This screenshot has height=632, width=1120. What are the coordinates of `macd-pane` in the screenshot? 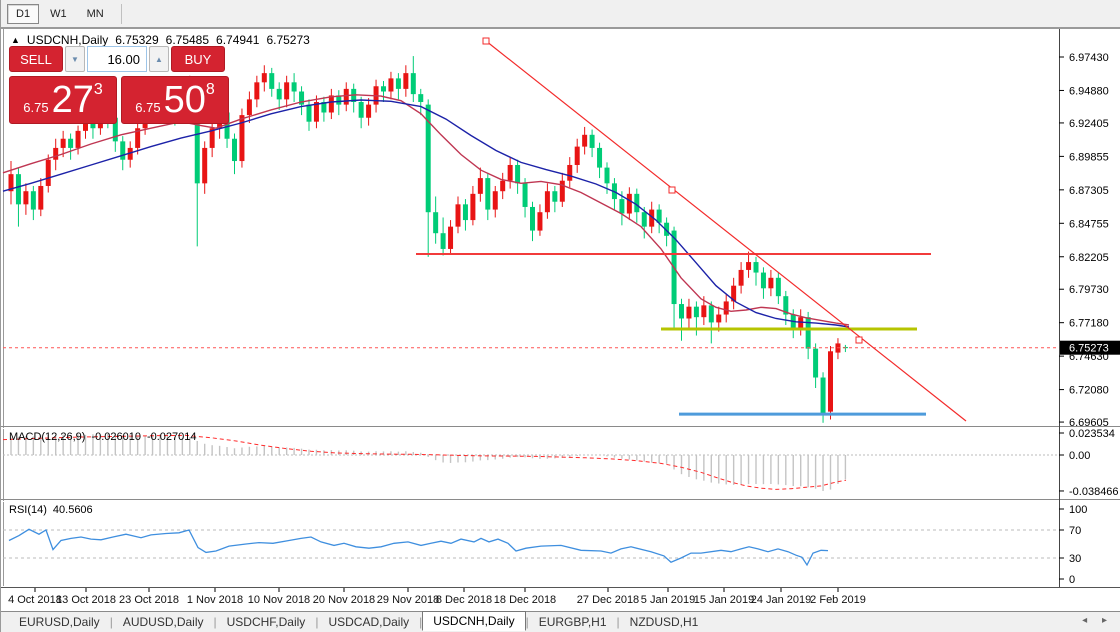 It's located at (533, 462).